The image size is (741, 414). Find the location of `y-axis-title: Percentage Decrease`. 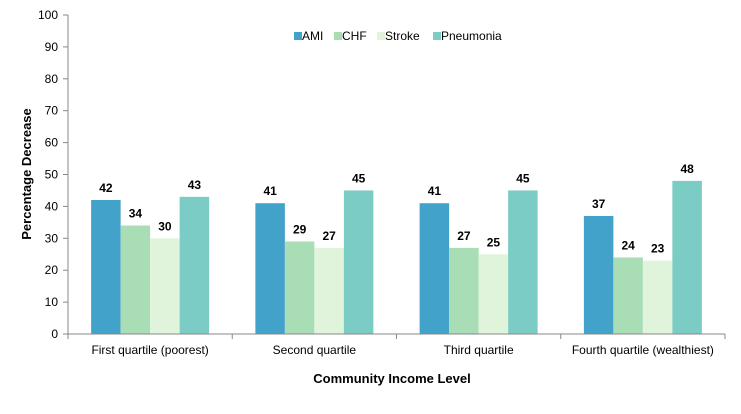

y-axis-title: Percentage Decrease is located at coordinates (26, 174).